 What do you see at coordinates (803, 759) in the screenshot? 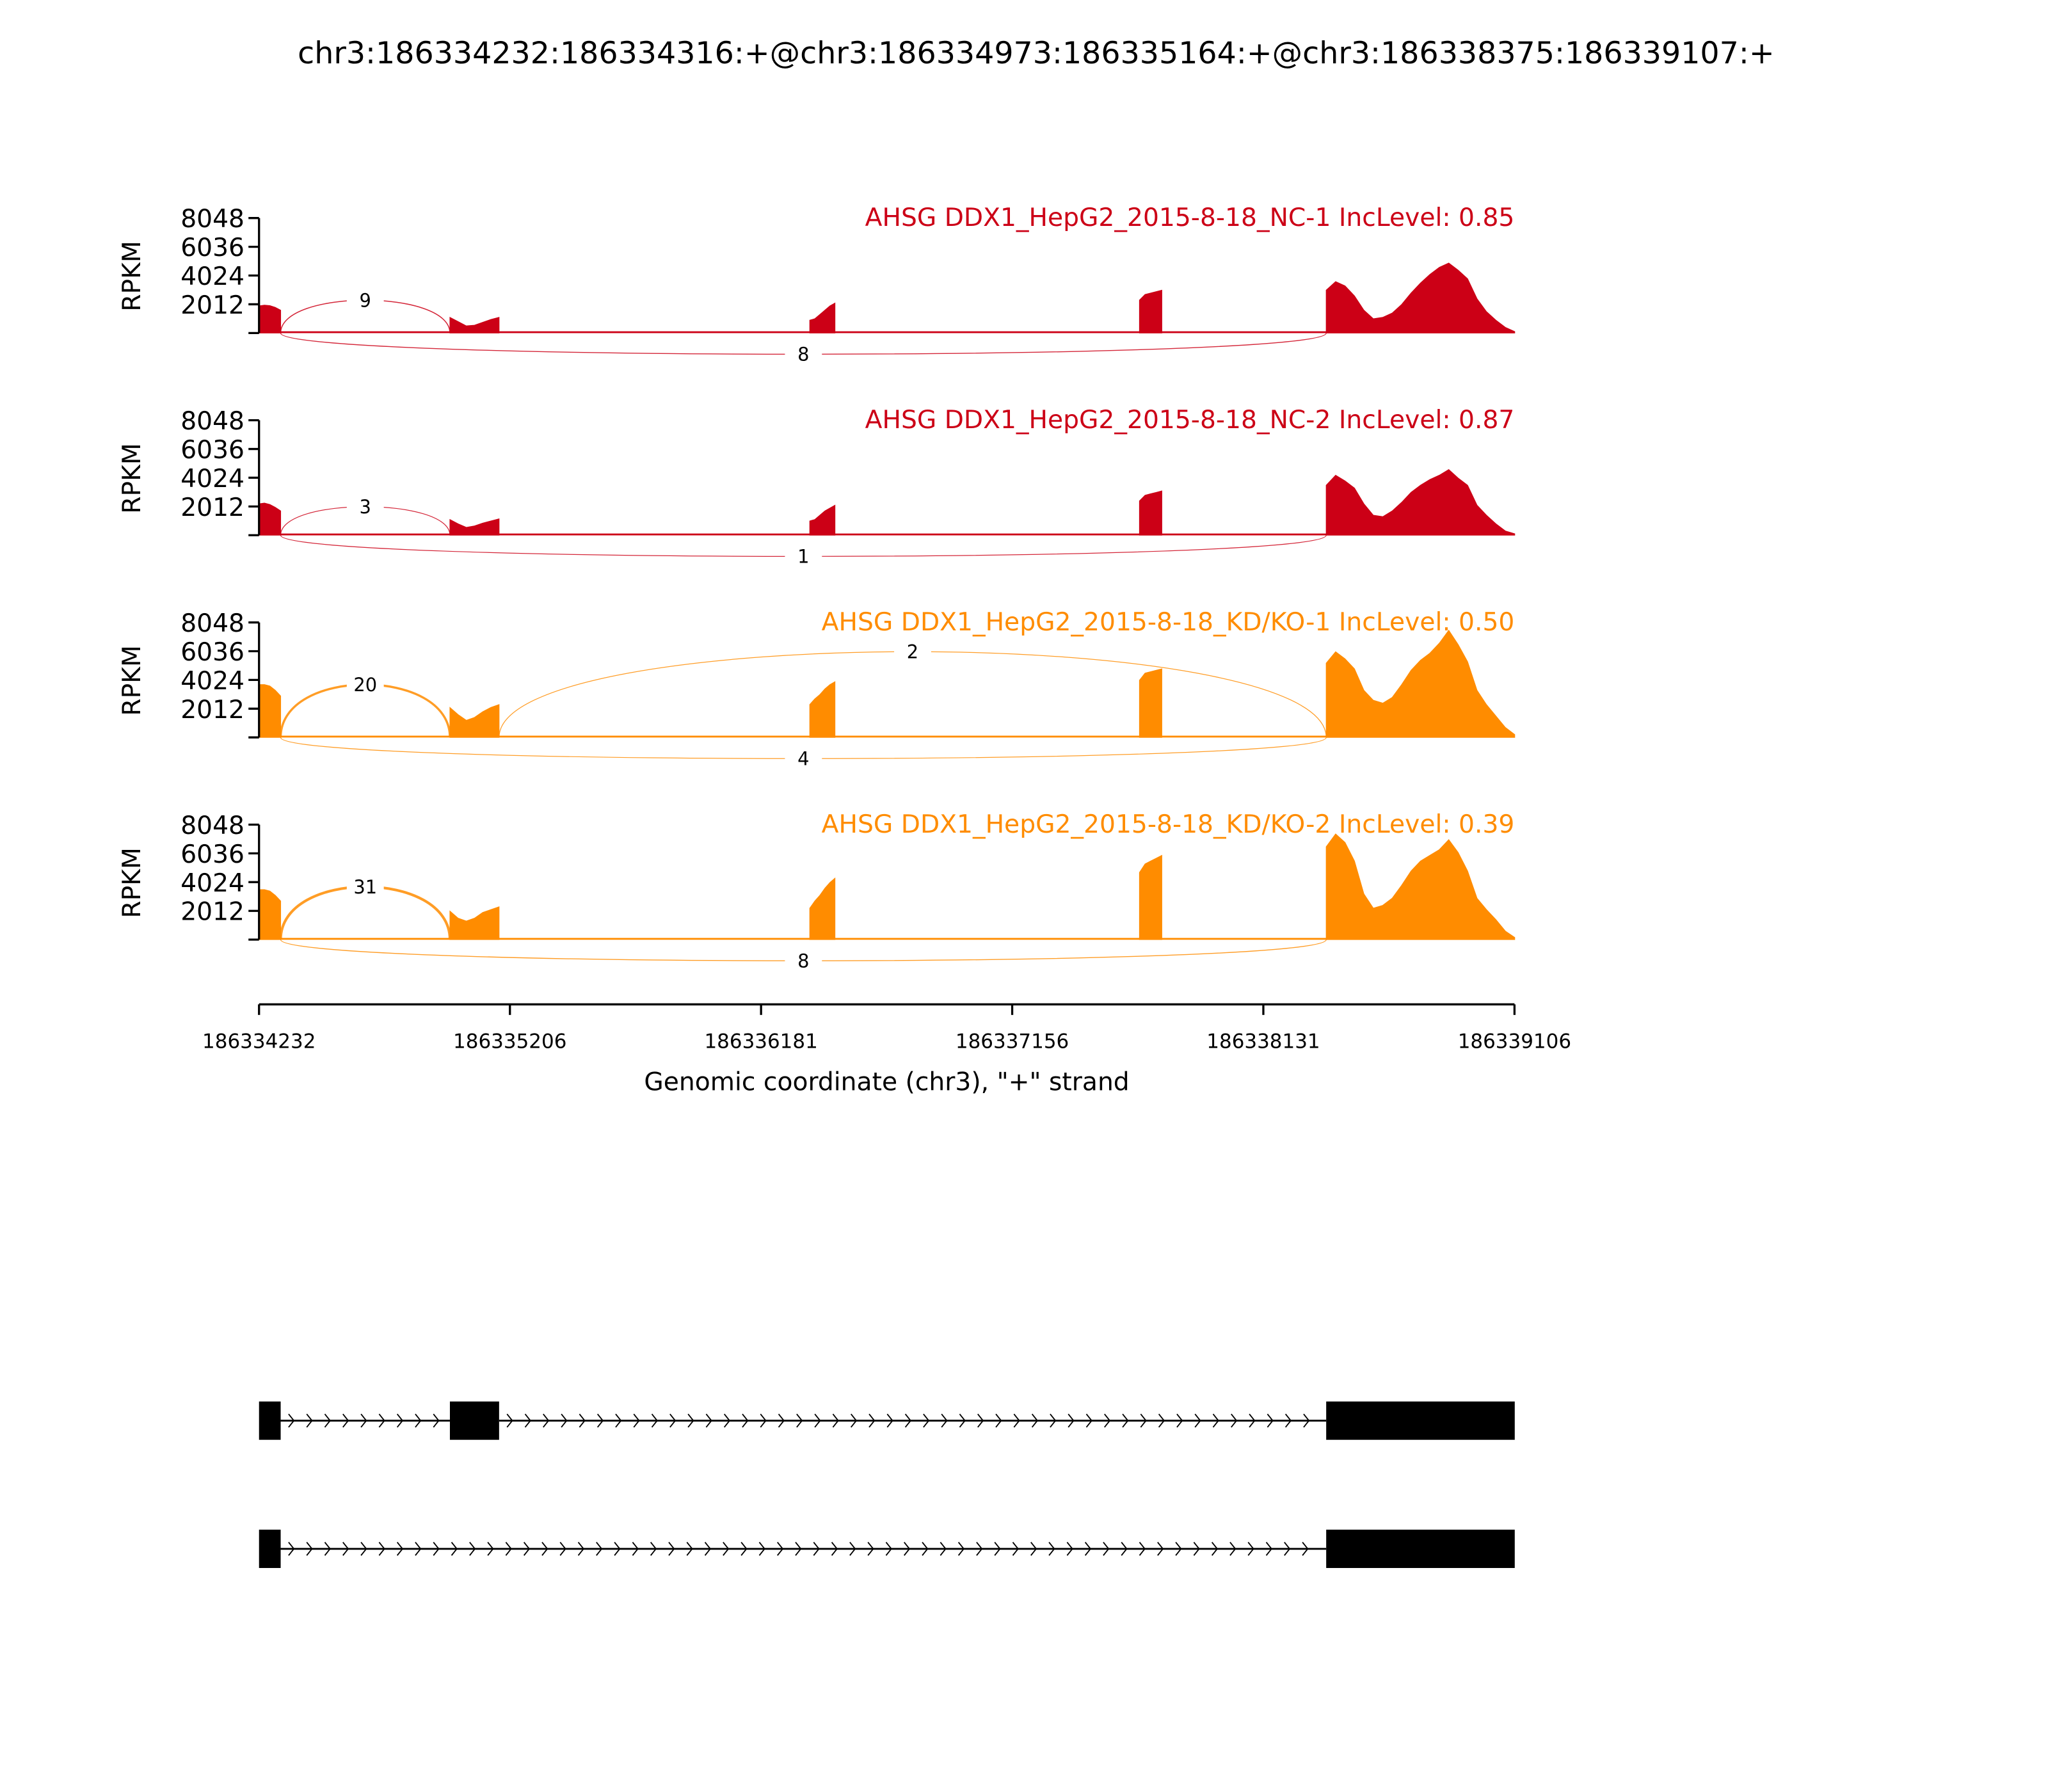
I see `junction-count: 4` at bounding box center [803, 759].